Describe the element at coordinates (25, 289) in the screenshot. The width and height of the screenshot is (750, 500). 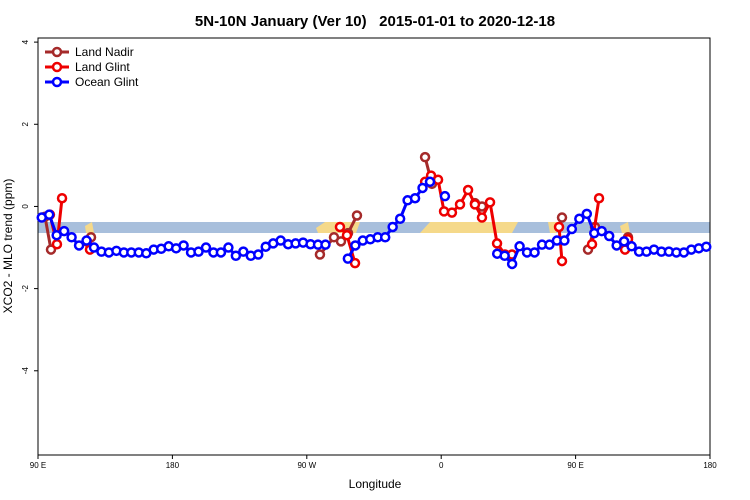
I see `y-tick-label: -2` at that location.